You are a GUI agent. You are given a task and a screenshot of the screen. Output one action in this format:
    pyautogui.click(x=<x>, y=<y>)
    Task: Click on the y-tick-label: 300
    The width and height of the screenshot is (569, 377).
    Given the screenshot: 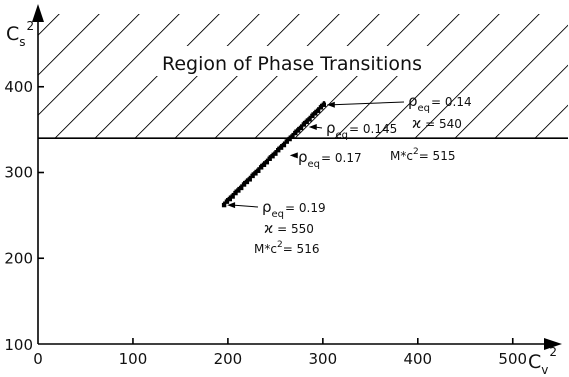 What is the action you would take?
    pyautogui.click(x=18, y=173)
    